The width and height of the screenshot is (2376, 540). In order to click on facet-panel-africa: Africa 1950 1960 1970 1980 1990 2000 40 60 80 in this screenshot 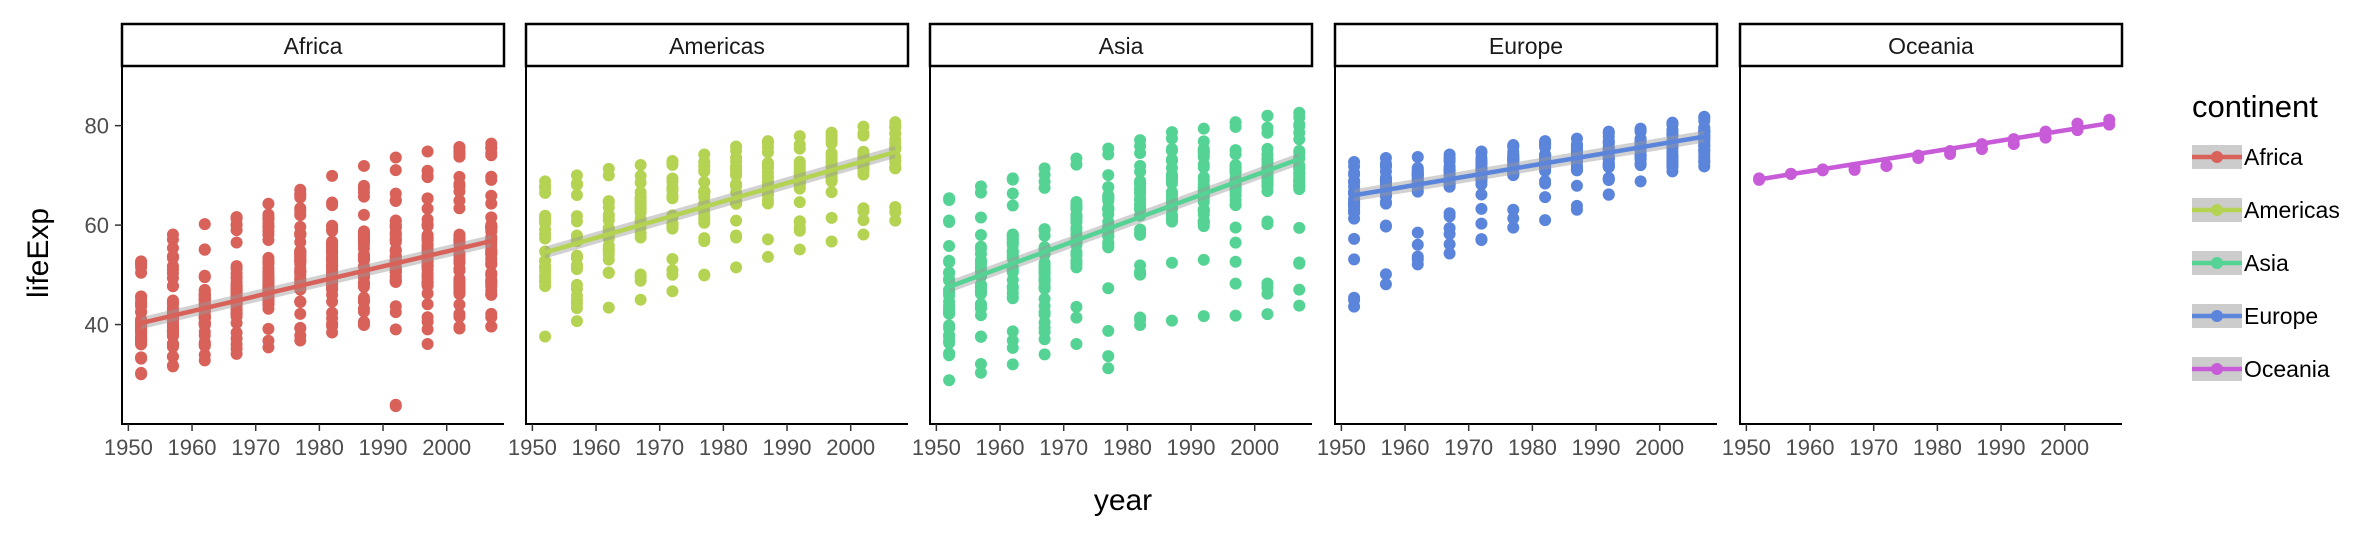, I will do `click(295, 241)`.